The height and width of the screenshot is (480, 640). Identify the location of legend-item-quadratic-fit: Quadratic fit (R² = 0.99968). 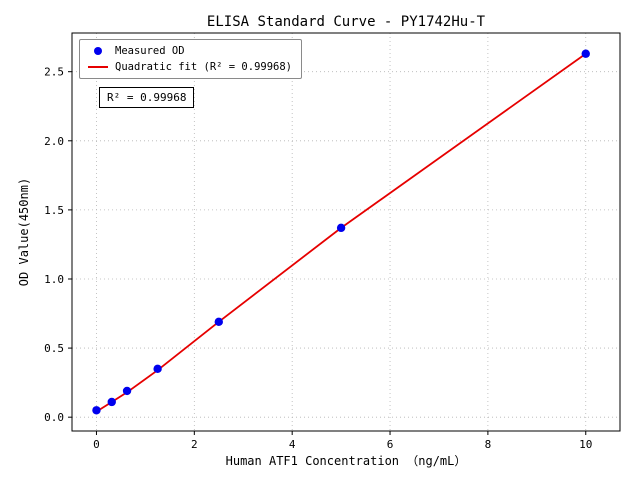
(190, 67).